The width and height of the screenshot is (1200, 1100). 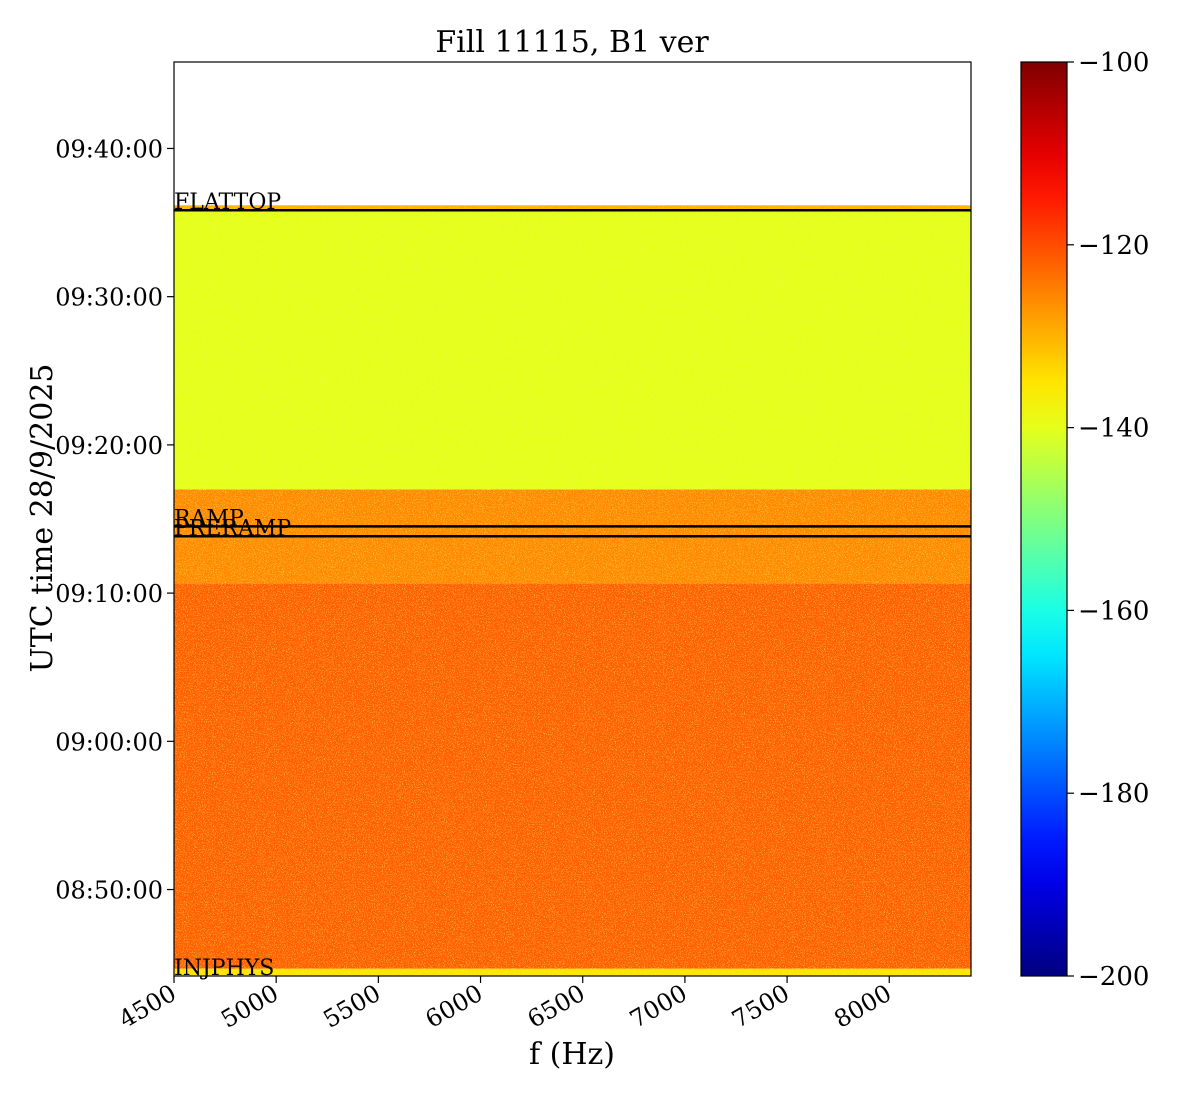 I want to click on phase-marker-label: FLATTOP, so click(x=227, y=202).